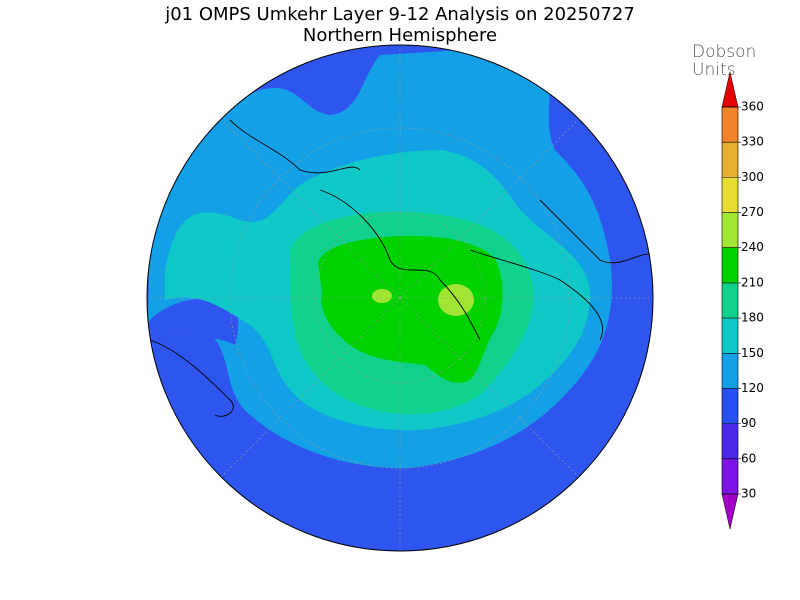 The width and height of the screenshot is (800, 600). I want to click on colorbar-tick-label: 300, so click(752, 177).